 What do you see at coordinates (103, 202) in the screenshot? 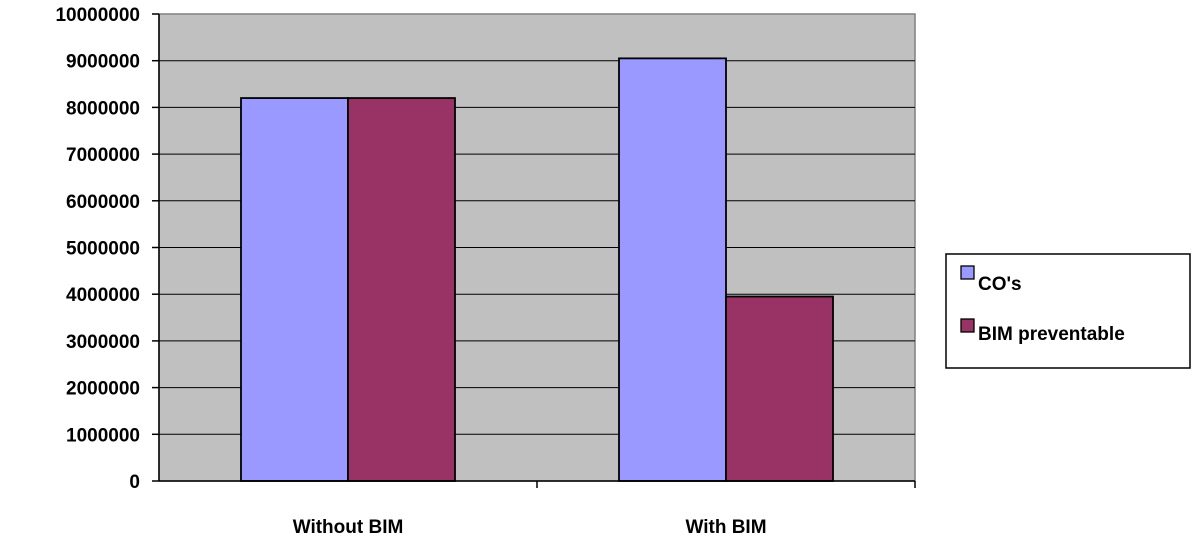
I see `y-tick-label: 6000000` at bounding box center [103, 202].